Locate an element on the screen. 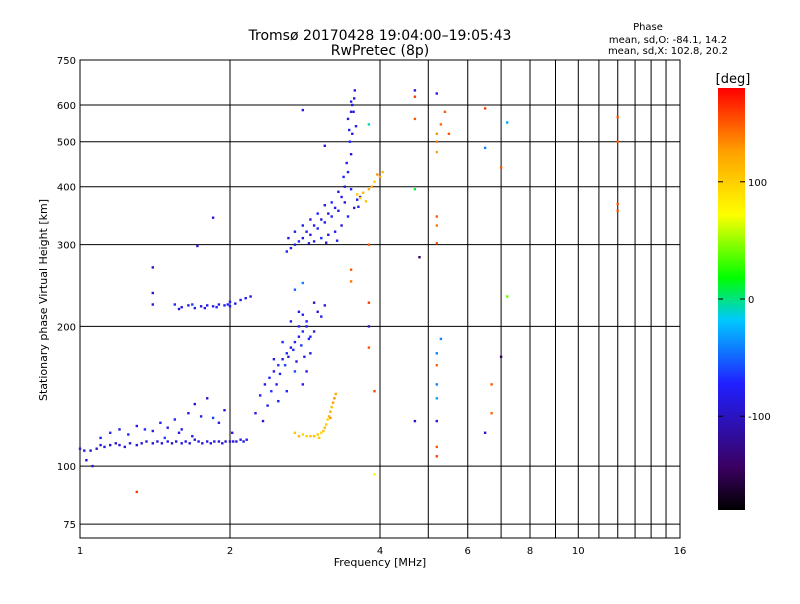 The width and height of the screenshot is (800, 604). x-tick-label: 10 is located at coordinates (578, 551).